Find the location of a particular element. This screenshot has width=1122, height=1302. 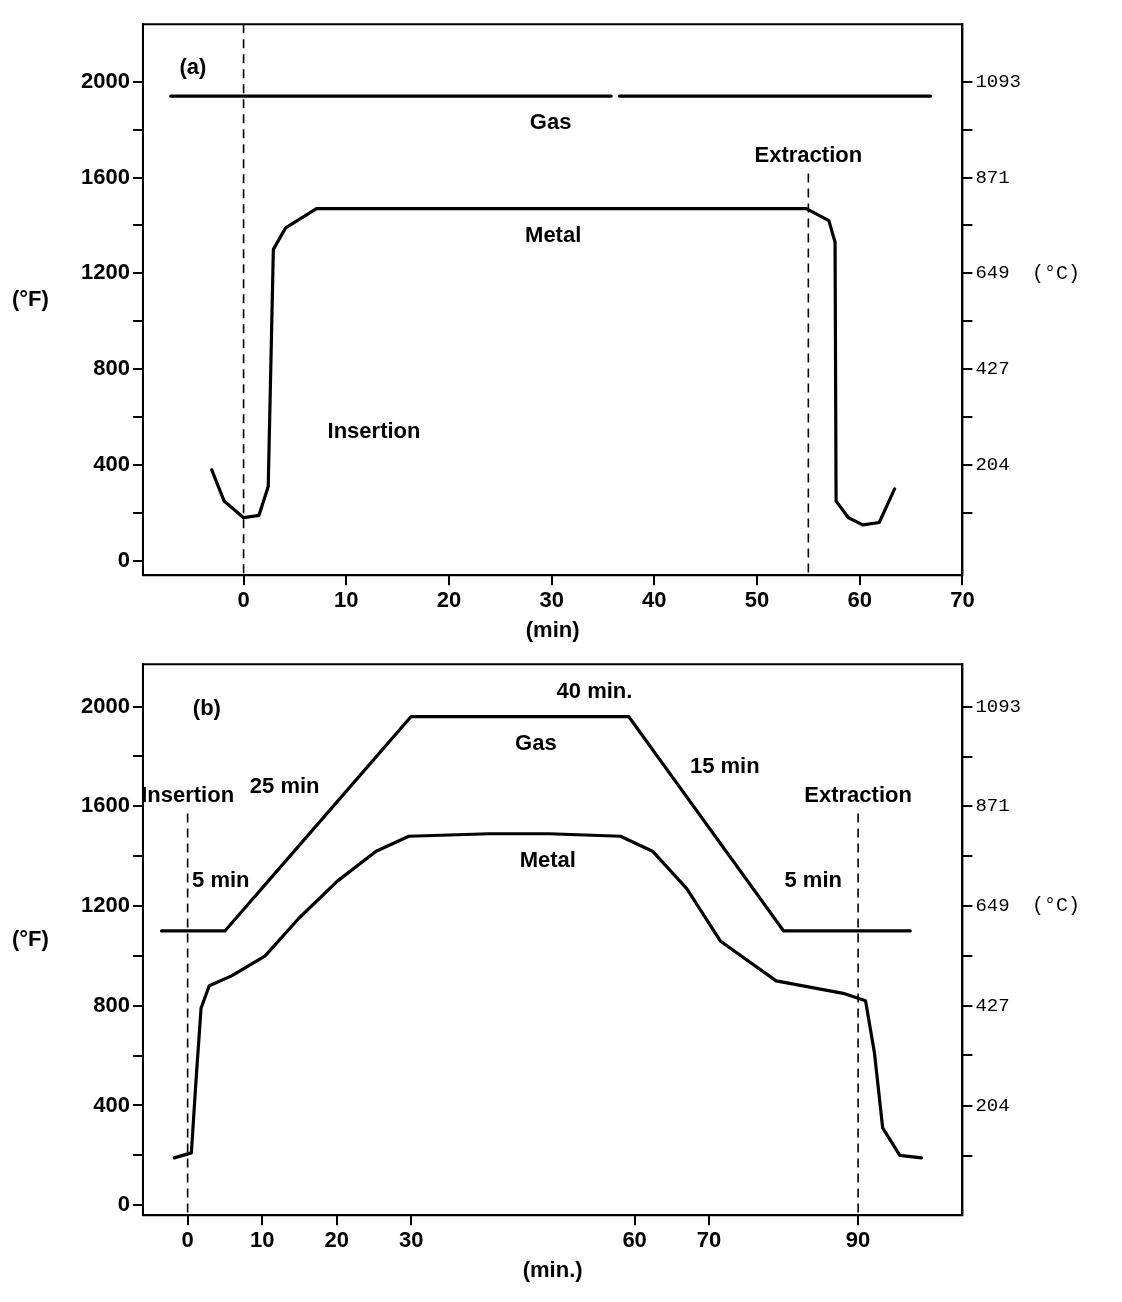

annotation: (a) is located at coordinates (193, 66).